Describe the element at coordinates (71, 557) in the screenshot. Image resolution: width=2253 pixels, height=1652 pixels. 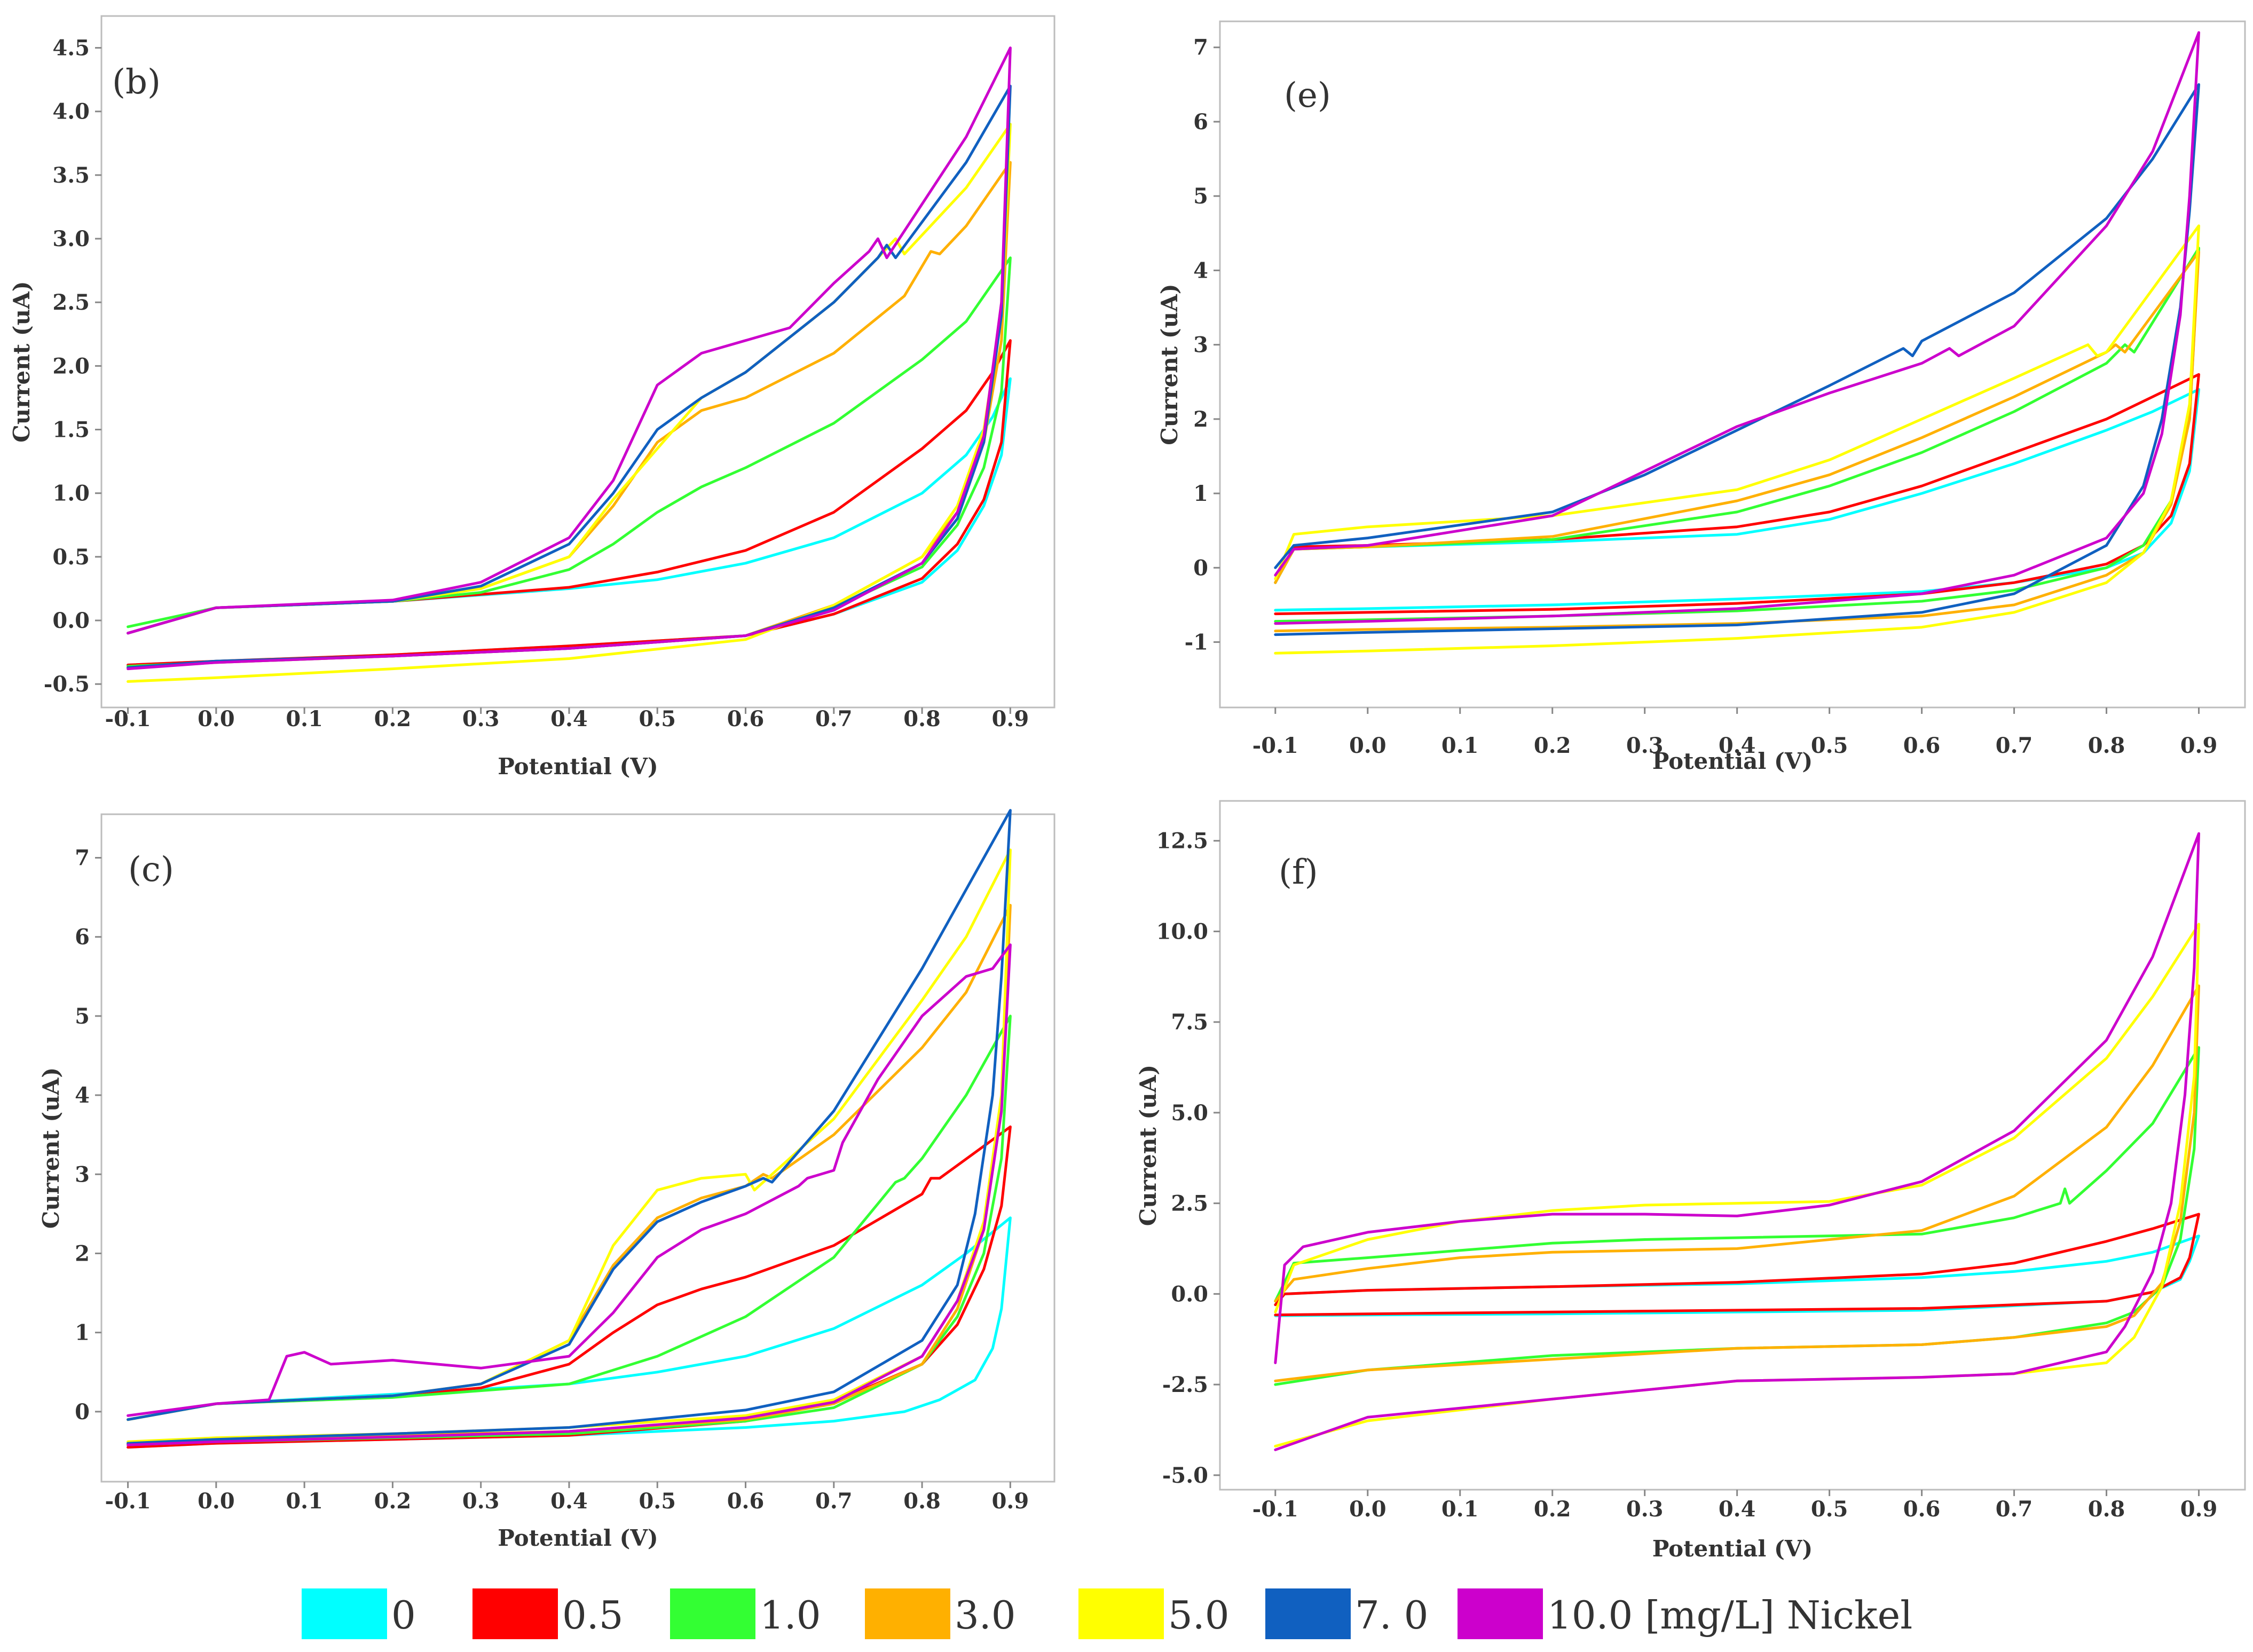
I see `y-tick-label: 0.5` at that location.